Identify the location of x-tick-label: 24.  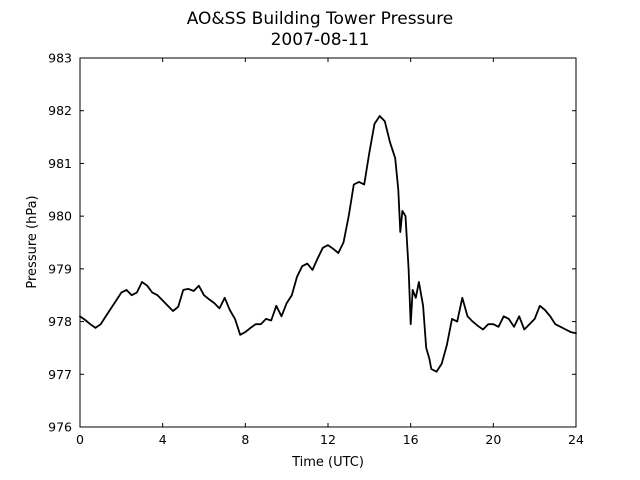
(576, 439).